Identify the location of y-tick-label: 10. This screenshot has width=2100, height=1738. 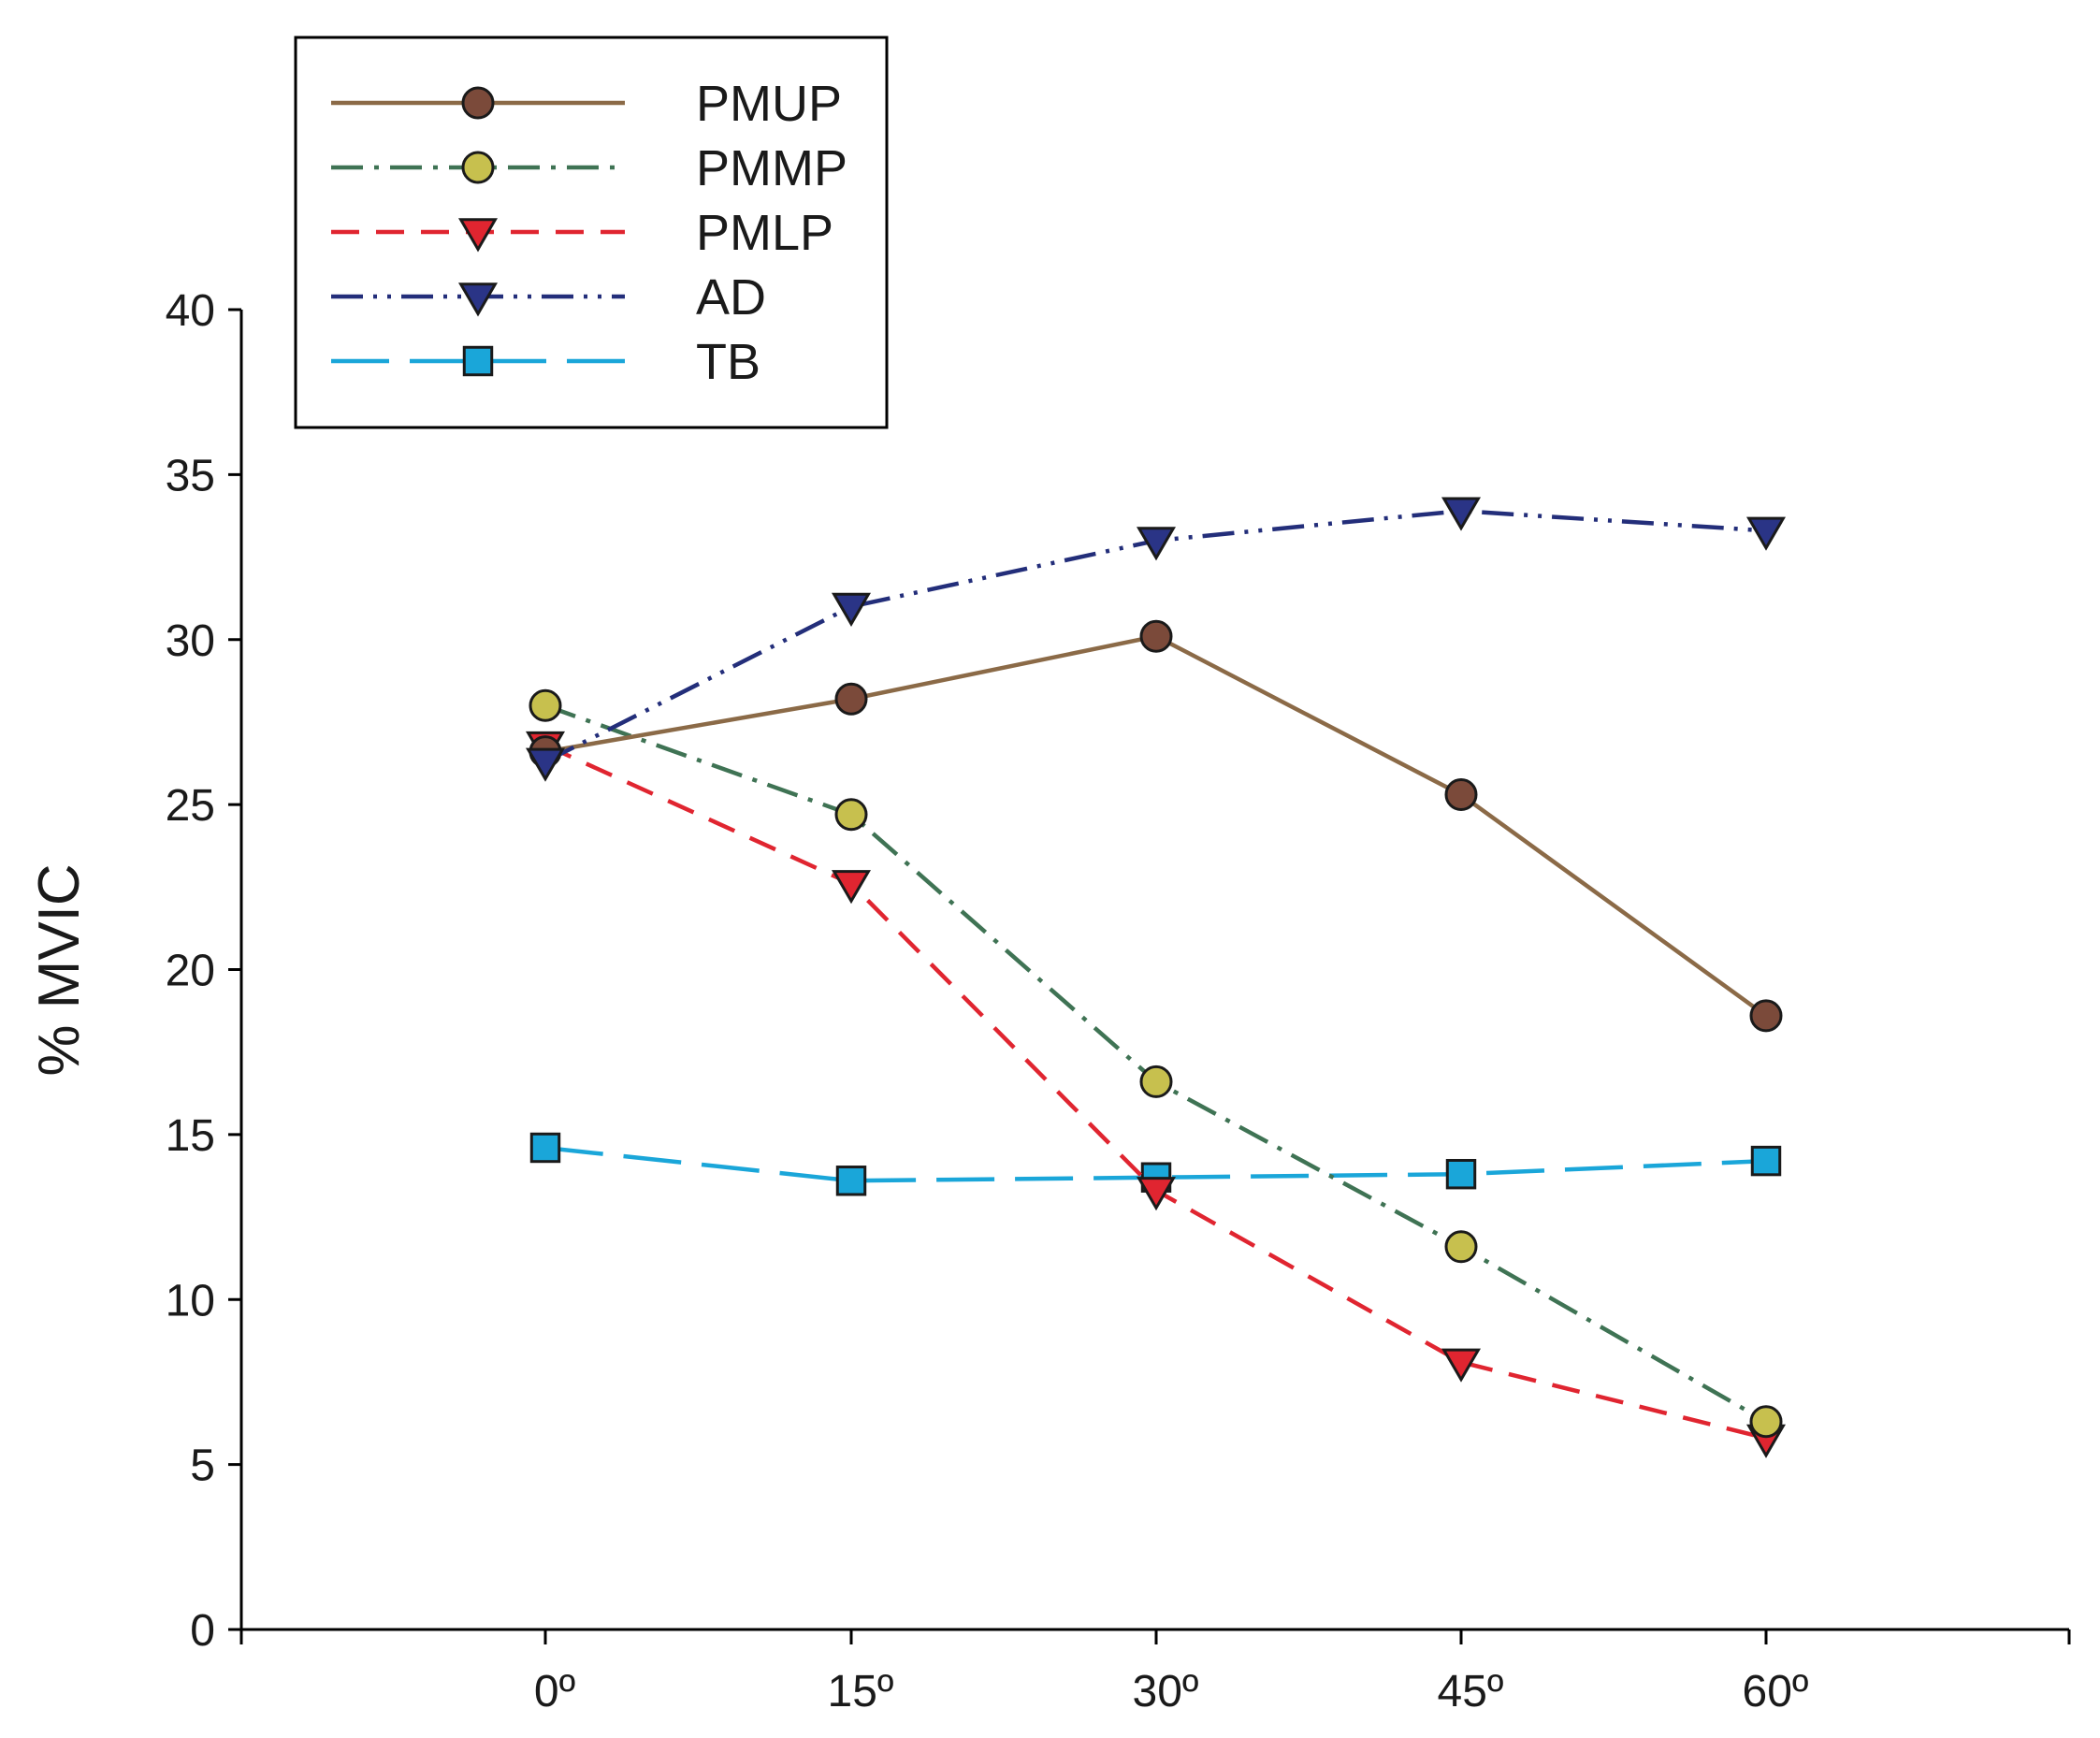
(190, 1300).